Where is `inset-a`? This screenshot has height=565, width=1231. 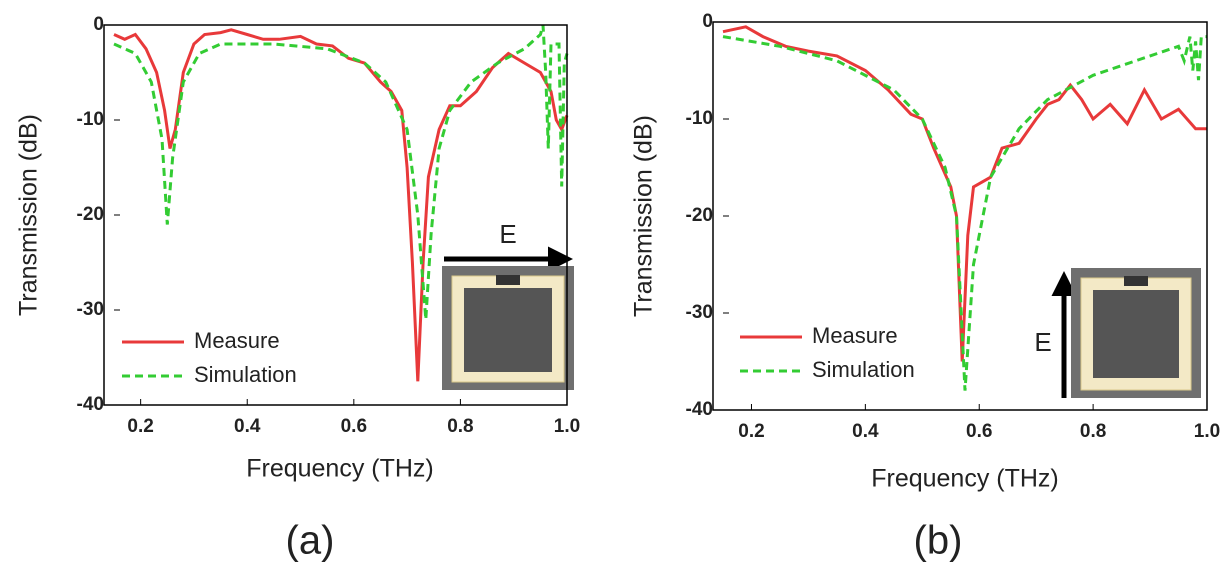 inset-a is located at coordinates (508, 318).